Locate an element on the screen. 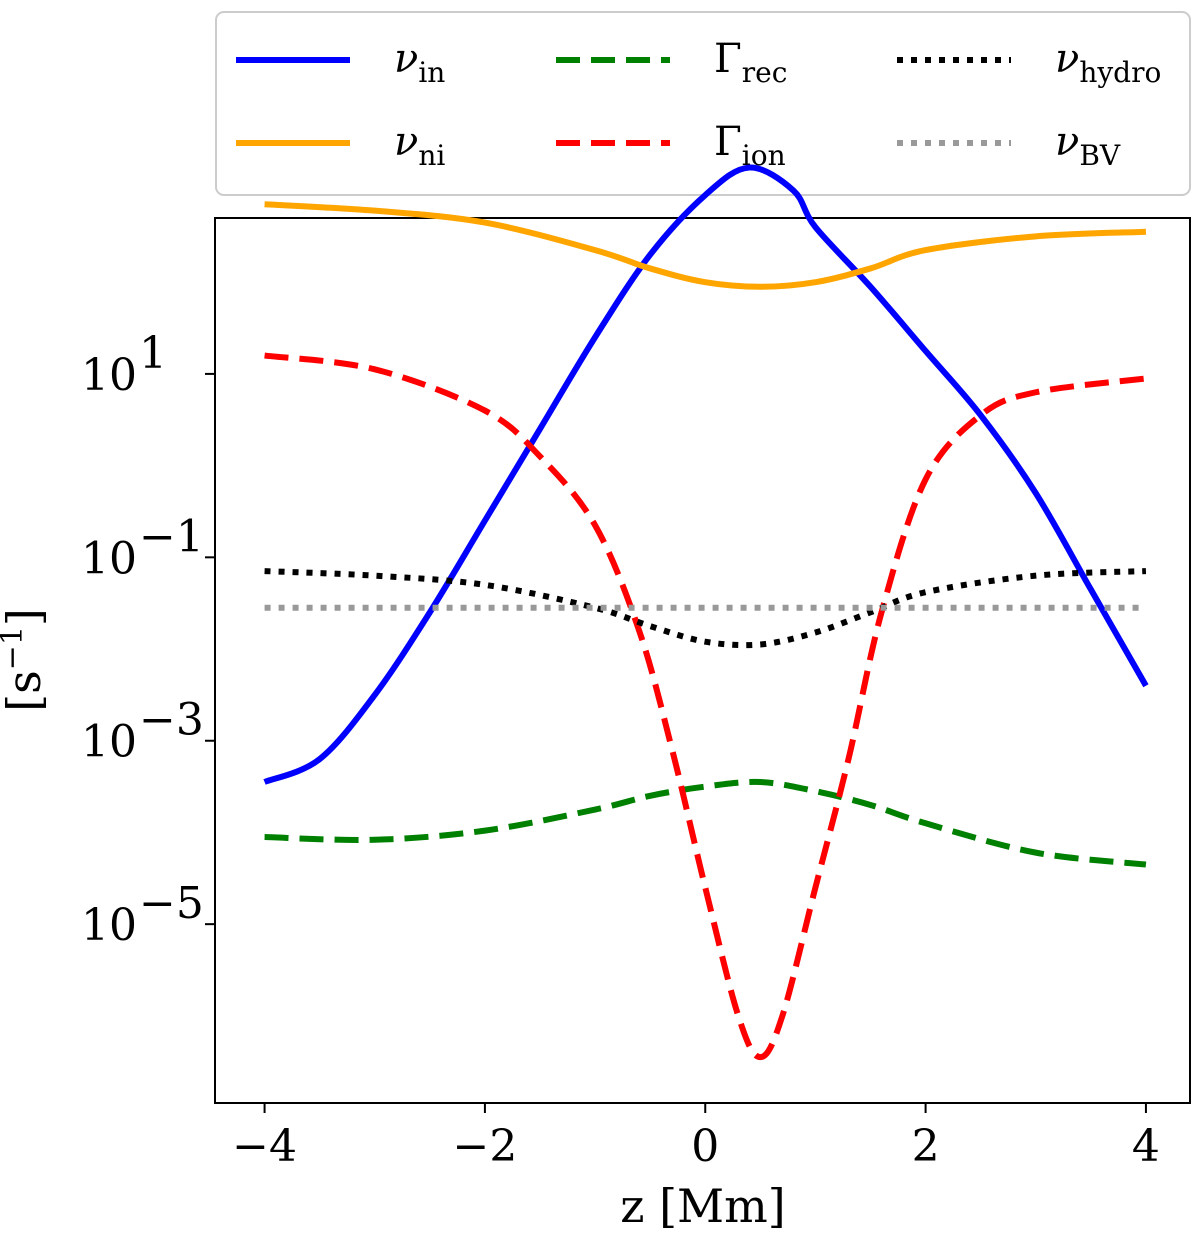 This screenshot has height=1237, width=1200. legend-label-nu-hydro: νhydro is located at coordinates (1108, 62).